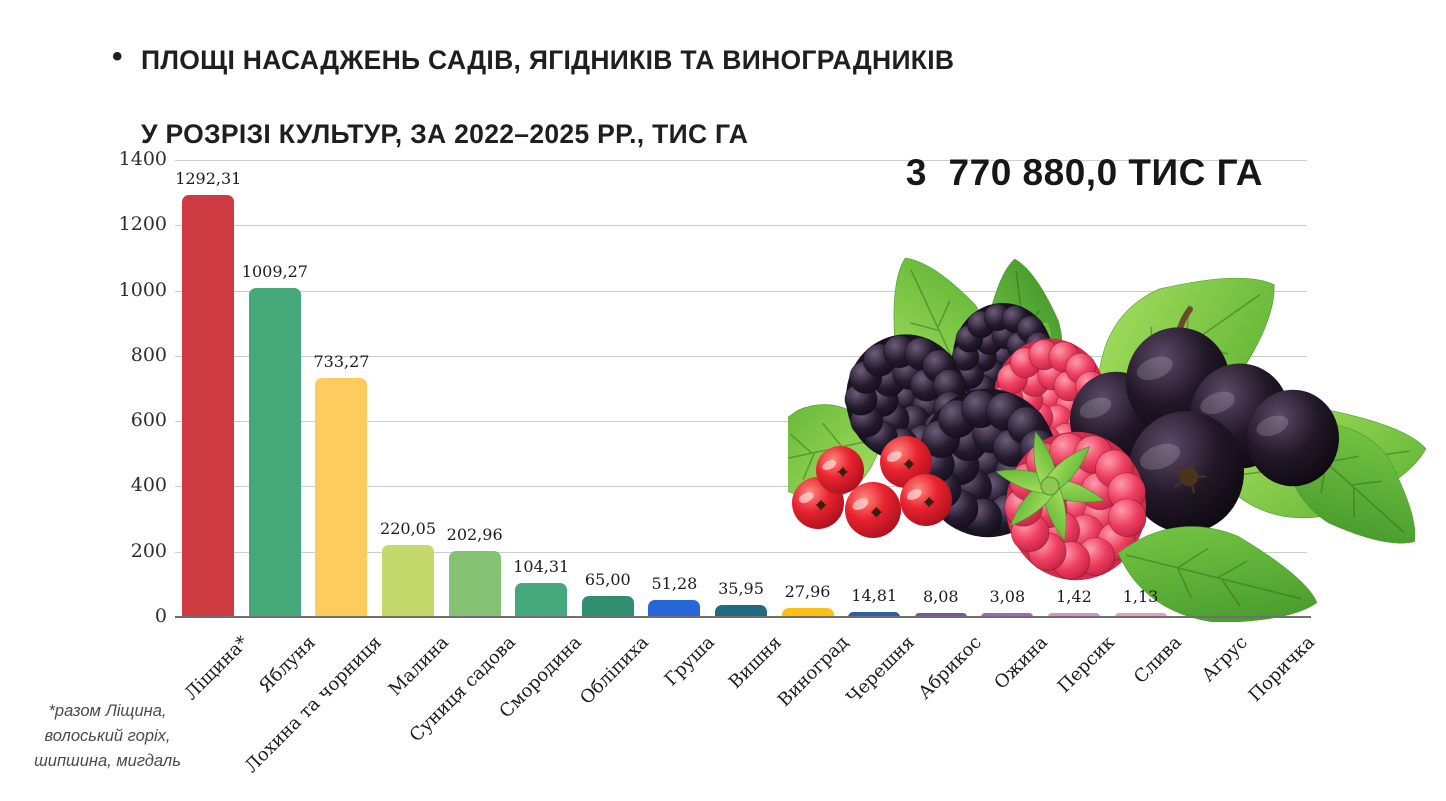 Image resolution: width=1446 pixels, height=801 pixels. What do you see at coordinates (1007, 596) in the screenshot?
I see `bar-value-label: 3,08` at bounding box center [1007, 596].